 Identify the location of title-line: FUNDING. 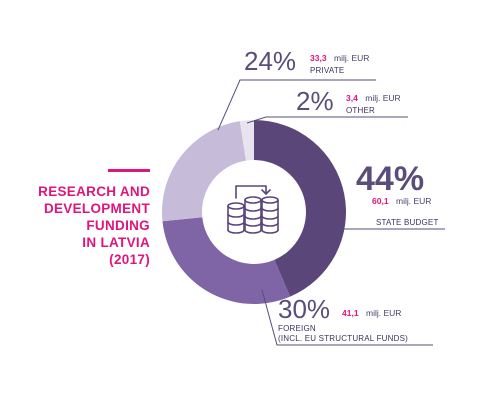
(118, 225).